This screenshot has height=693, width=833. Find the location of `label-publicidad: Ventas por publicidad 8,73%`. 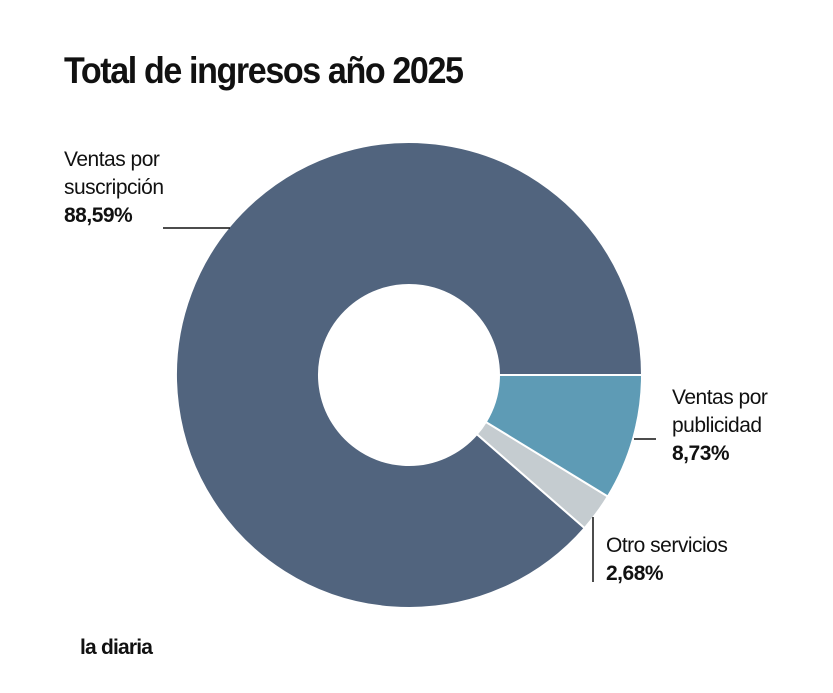

label-publicidad: Ventas por publicidad 8,73% is located at coordinates (720, 426).